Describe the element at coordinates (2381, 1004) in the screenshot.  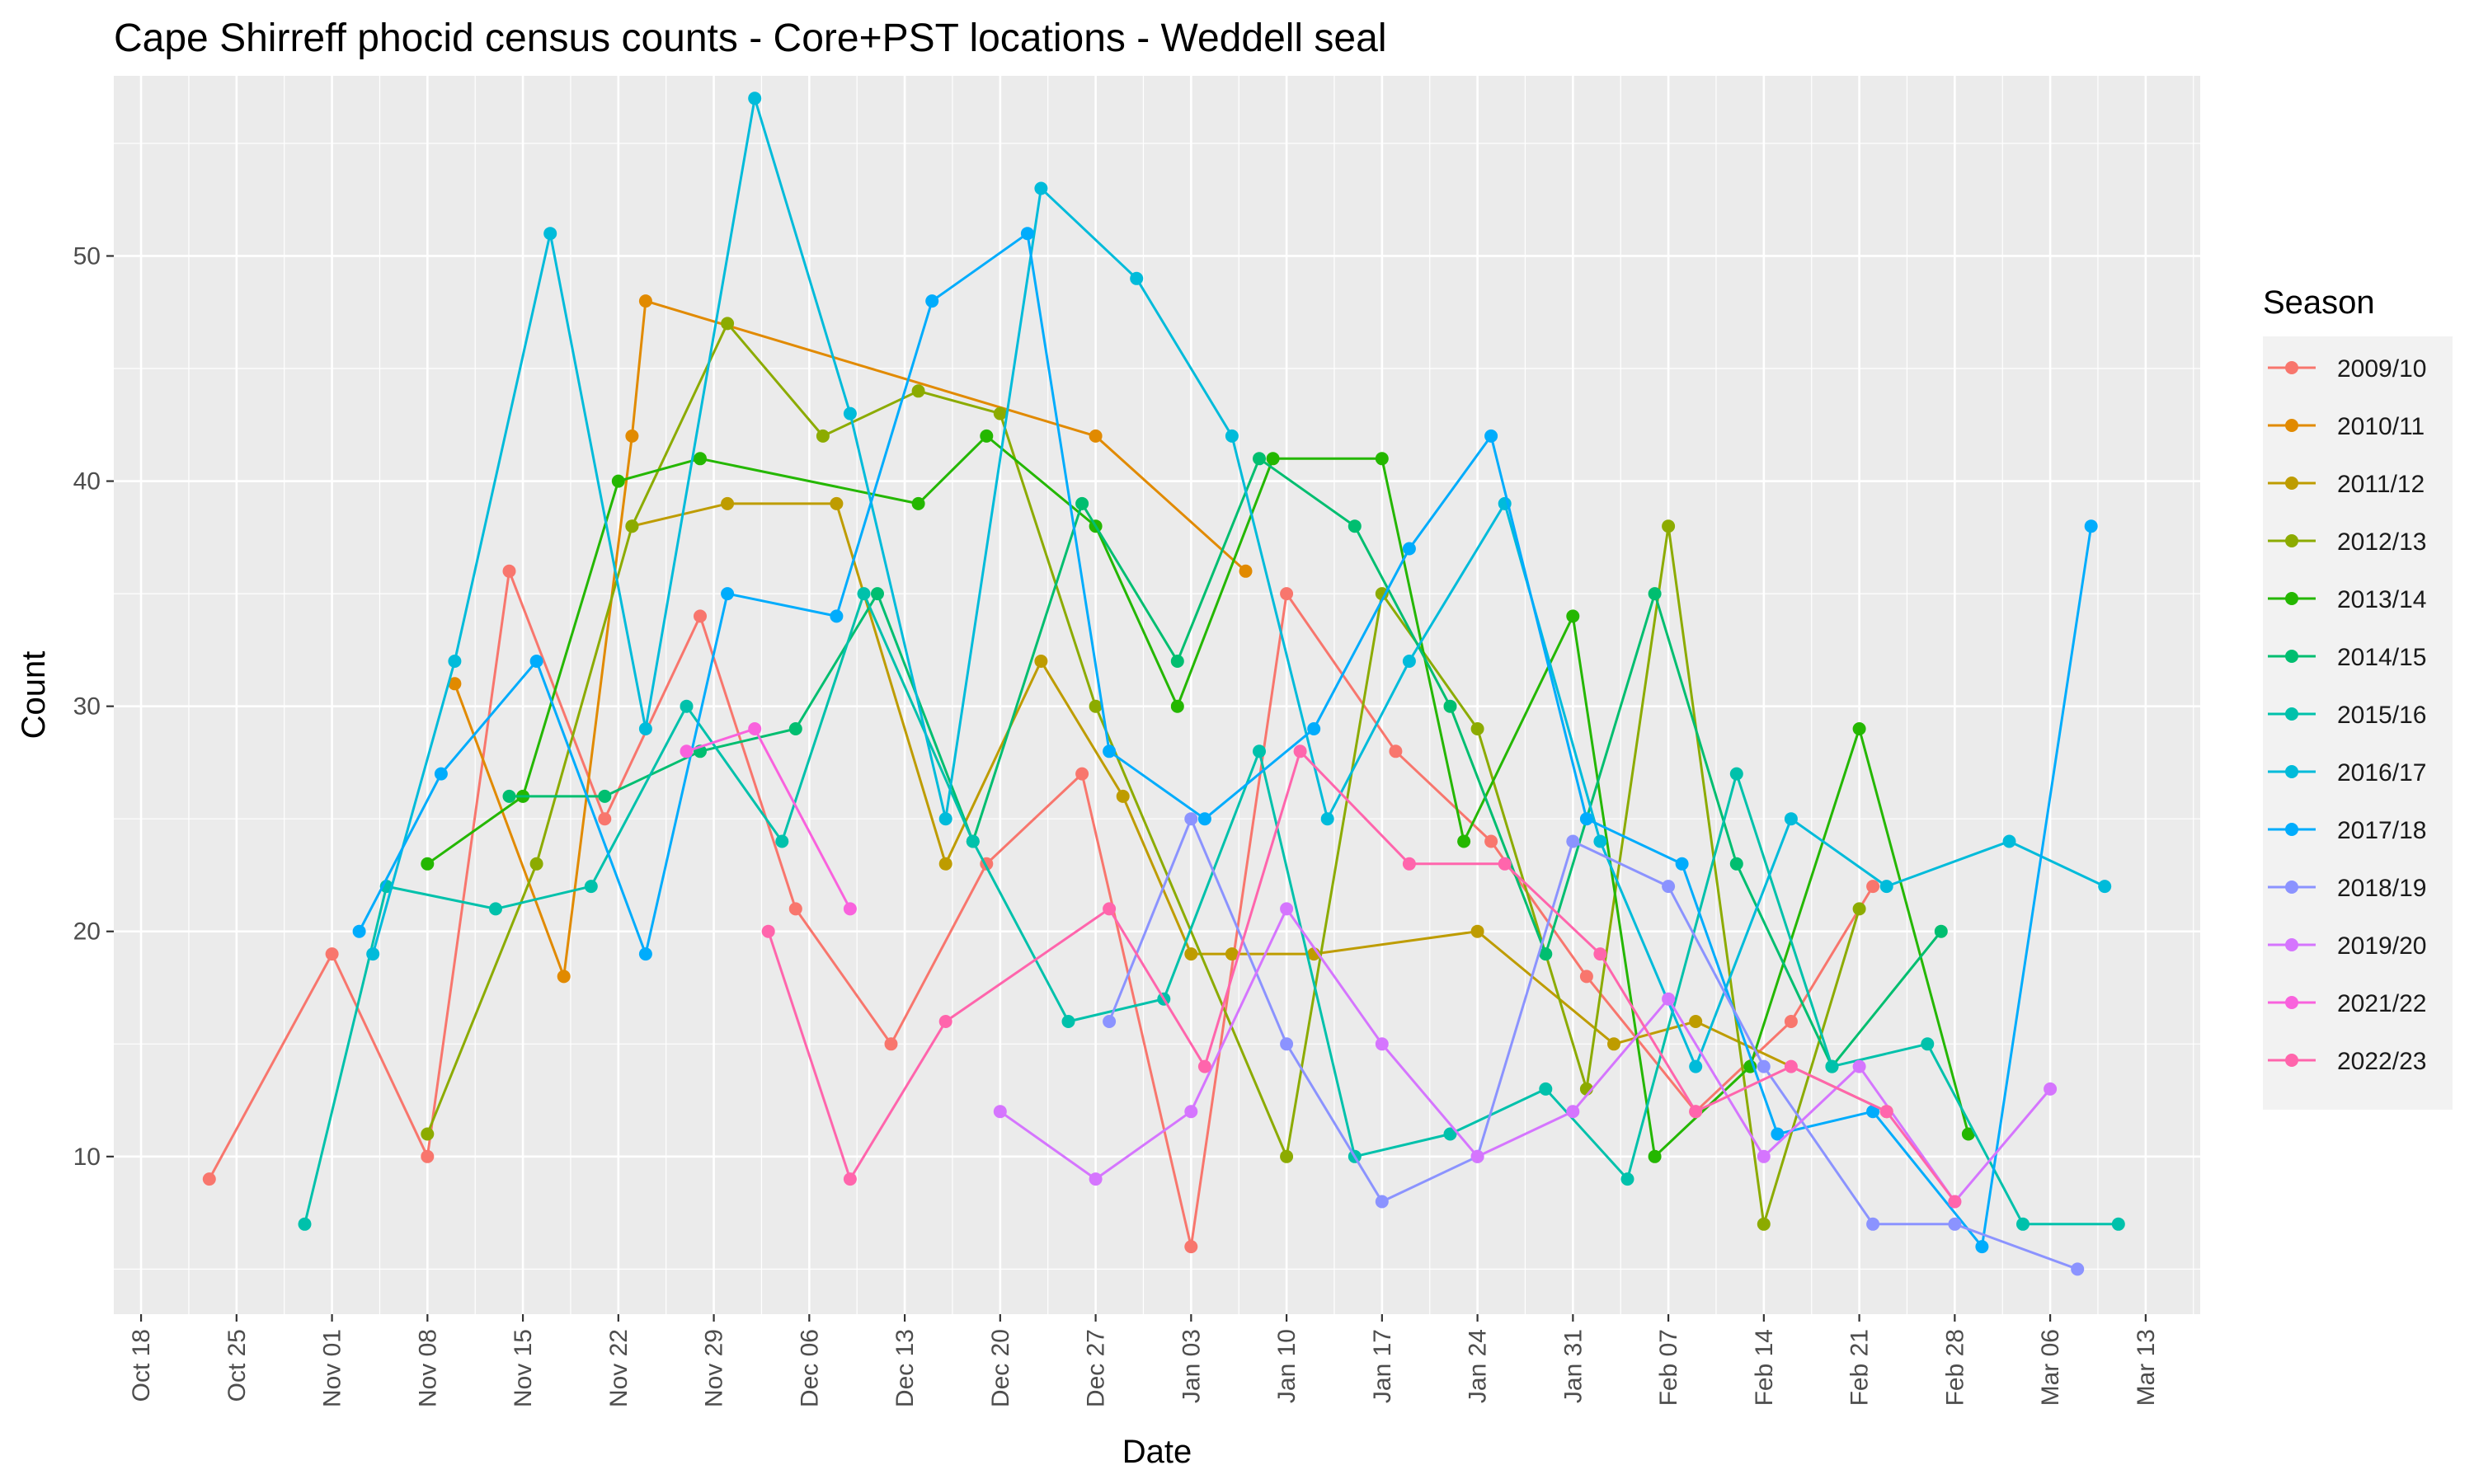
I see `legend-label: 2021/22` at that location.